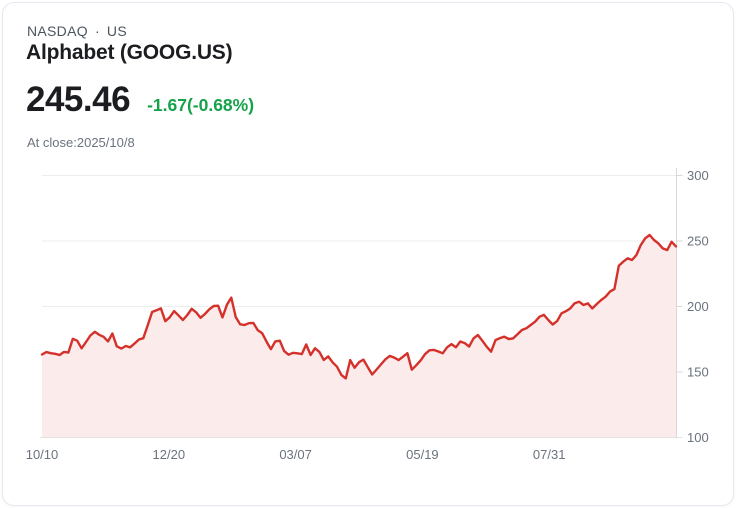  I want to click on svg-text: 100, so click(698, 437).